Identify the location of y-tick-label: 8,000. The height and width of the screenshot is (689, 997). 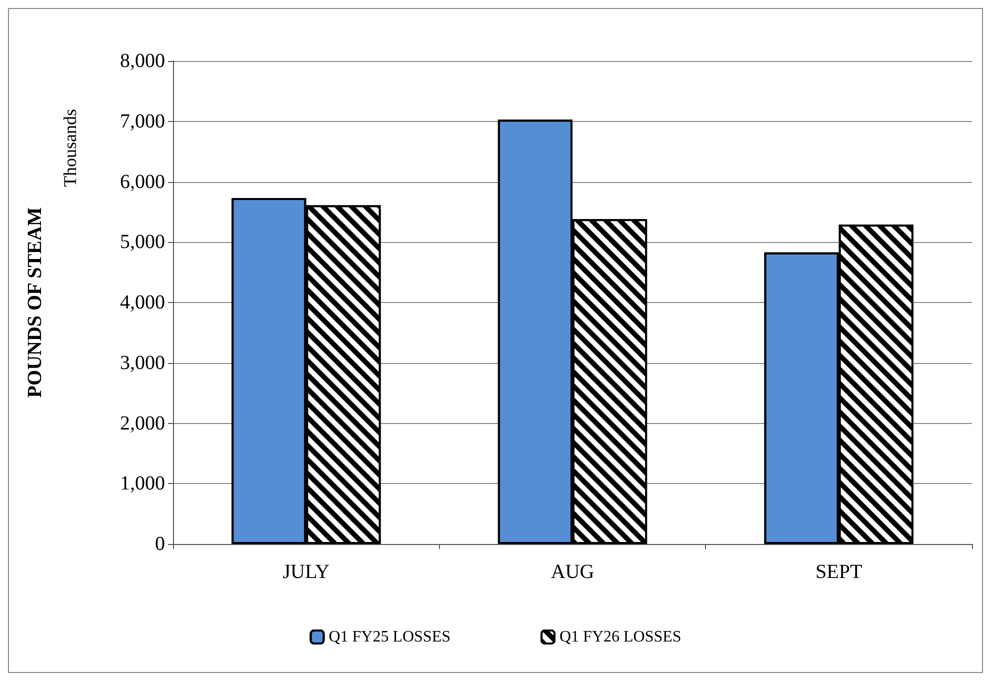
(142, 61).